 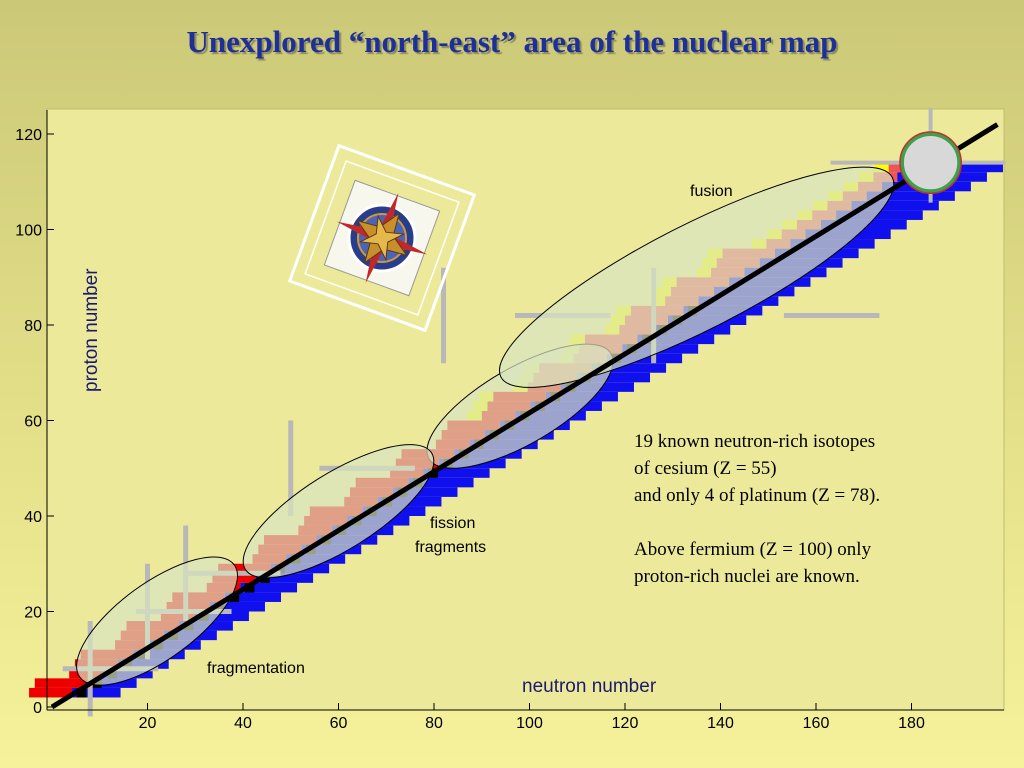 I want to click on note-line: Above fermium (Z = 100) only, so click(x=753, y=549).